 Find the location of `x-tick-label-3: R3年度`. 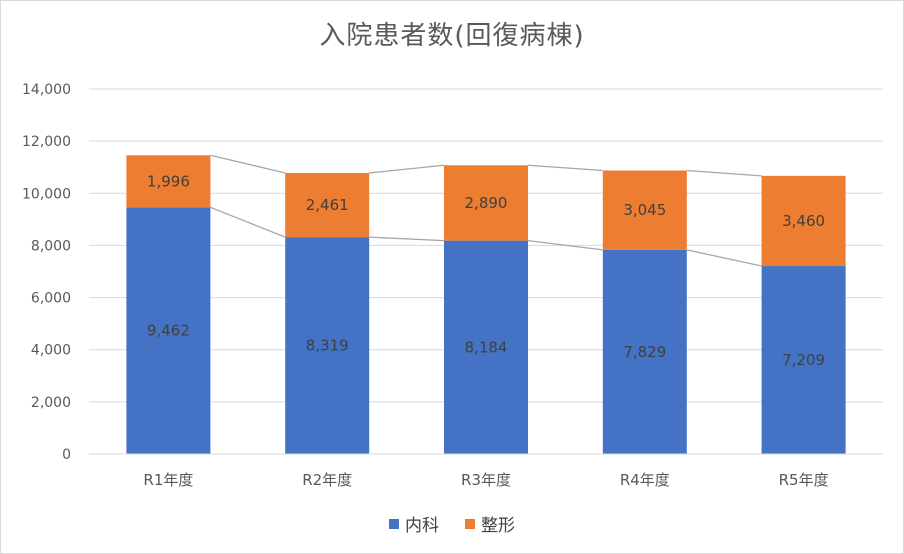

x-tick-label-3: R3年度 is located at coordinates (486, 480).